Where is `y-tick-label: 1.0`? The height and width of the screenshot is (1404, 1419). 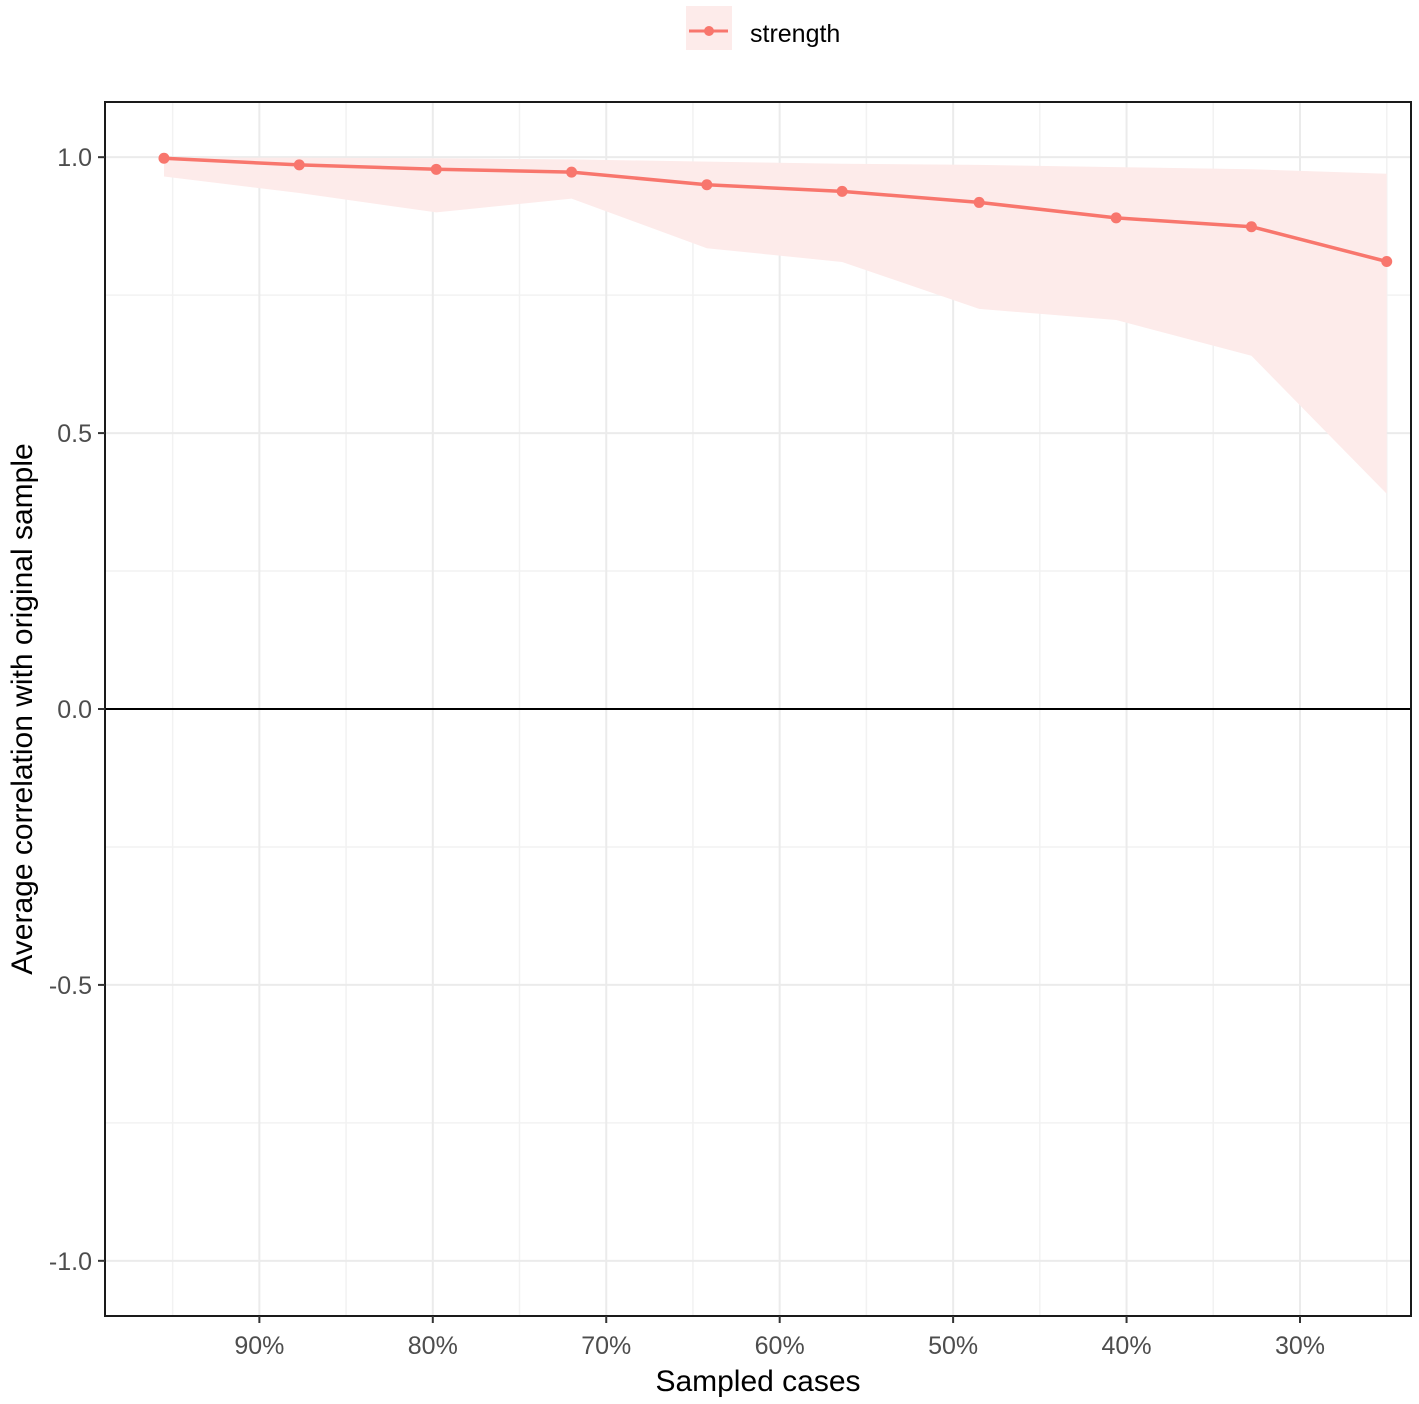
y-tick-label: 1.0 is located at coordinates (74, 158).